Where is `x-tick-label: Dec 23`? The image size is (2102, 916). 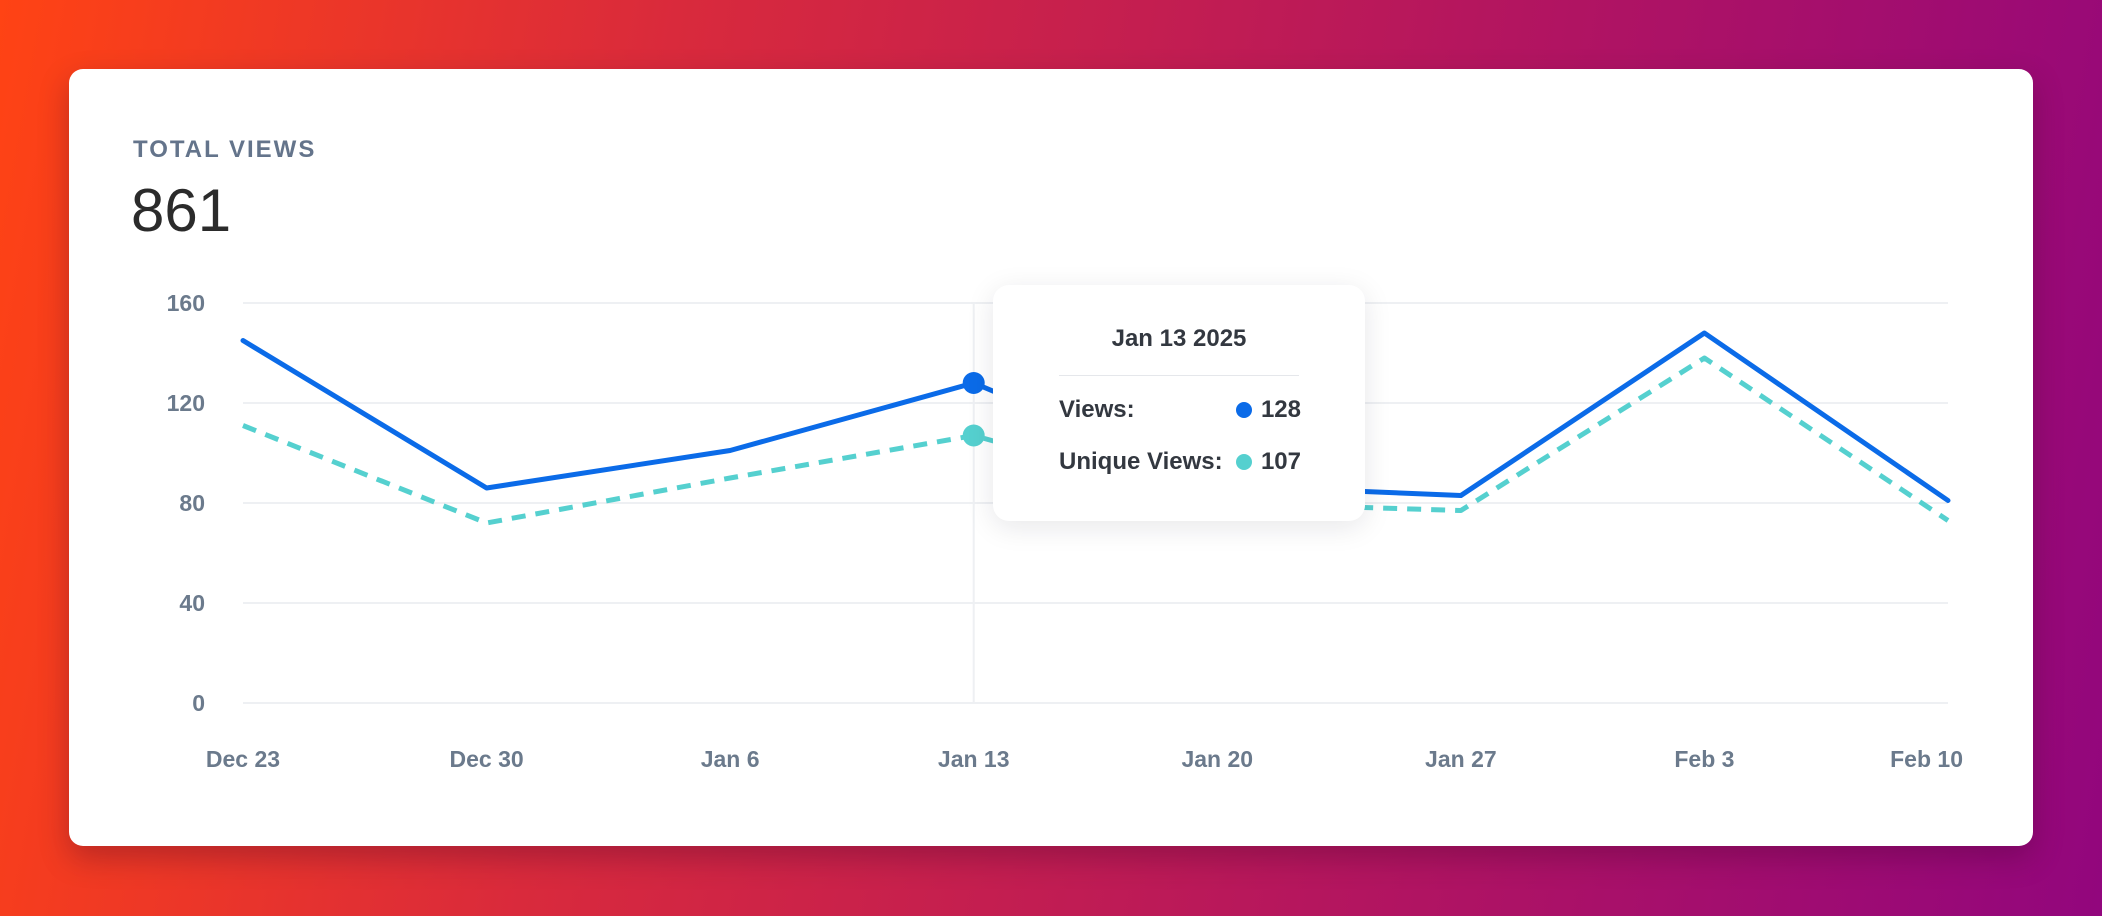
x-tick-label: Dec 23 is located at coordinates (243, 759).